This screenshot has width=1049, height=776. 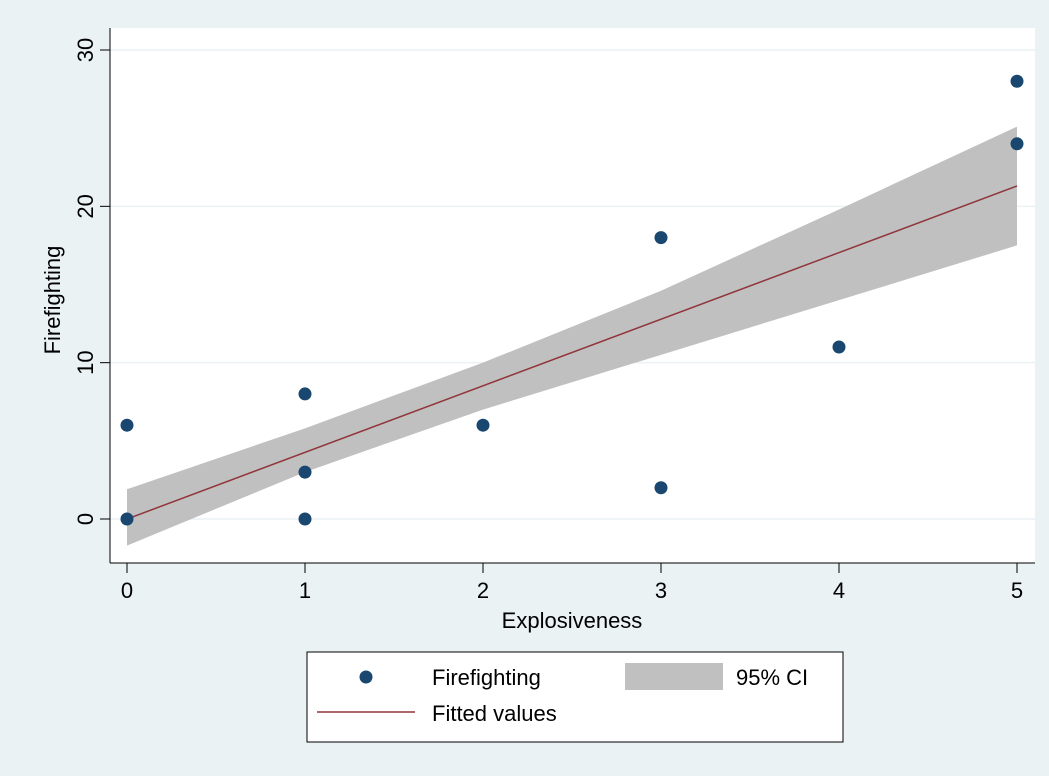 I want to click on y-tick-label-10: 10, so click(x=85, y=362).